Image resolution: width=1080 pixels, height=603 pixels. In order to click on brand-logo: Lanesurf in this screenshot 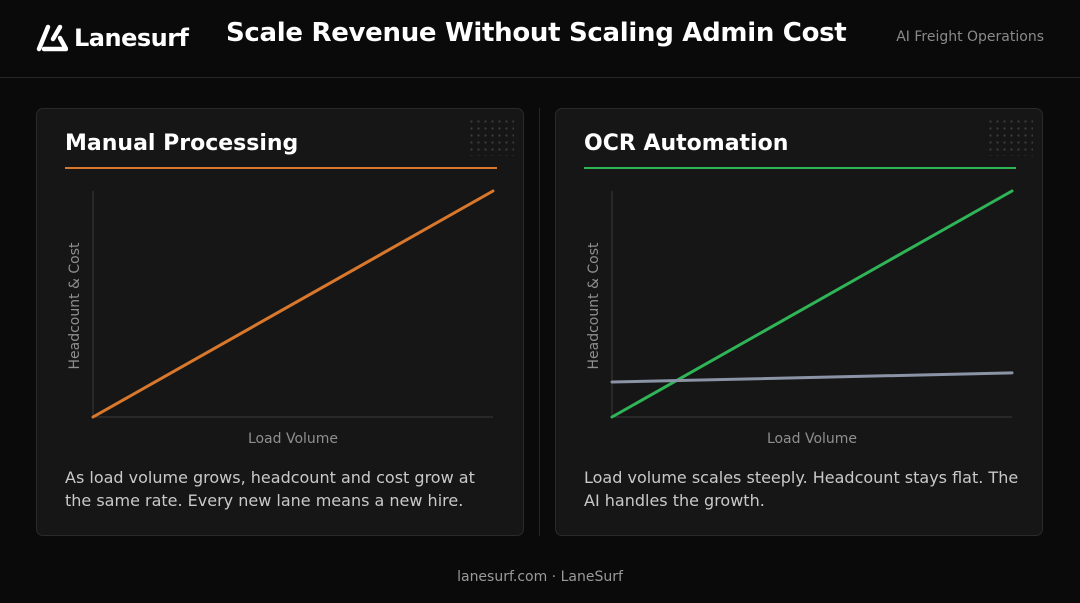, I will do `click(112, 38)`.